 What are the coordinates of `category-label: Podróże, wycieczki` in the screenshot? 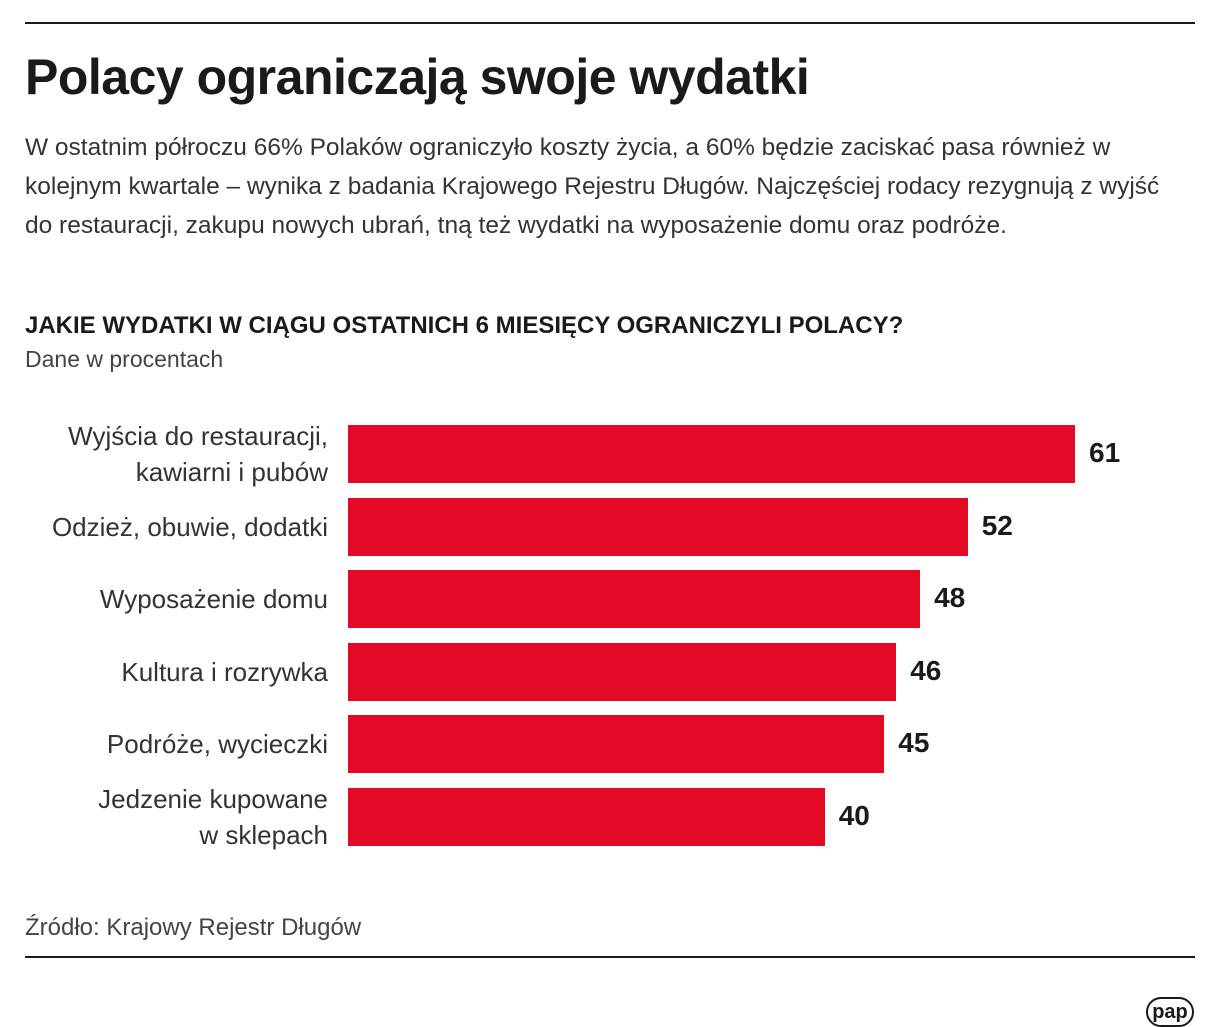 It's located at (217, 744).